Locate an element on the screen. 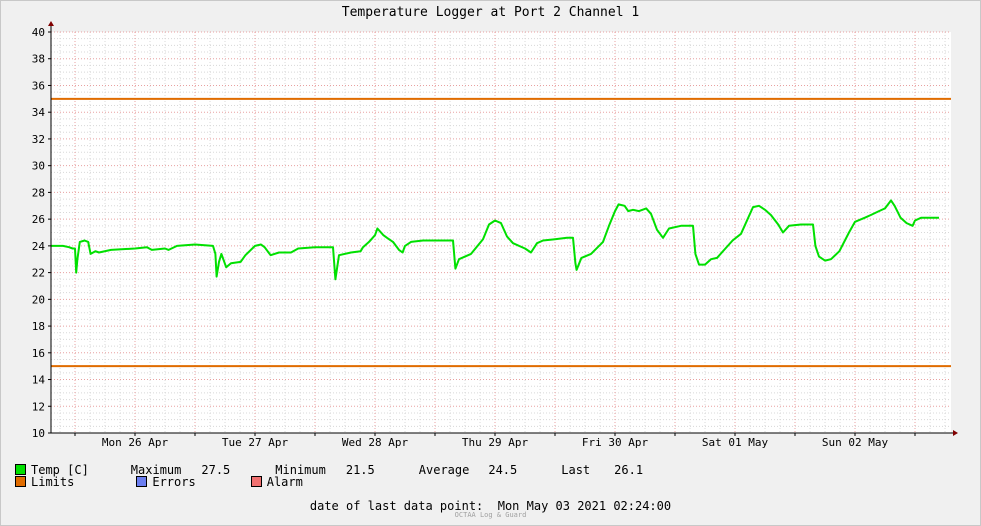 This screenshot has height=526, width=981. last-data-point-value: Mon May 03 2021 02:24:00 is located at coordinates (584, 506).